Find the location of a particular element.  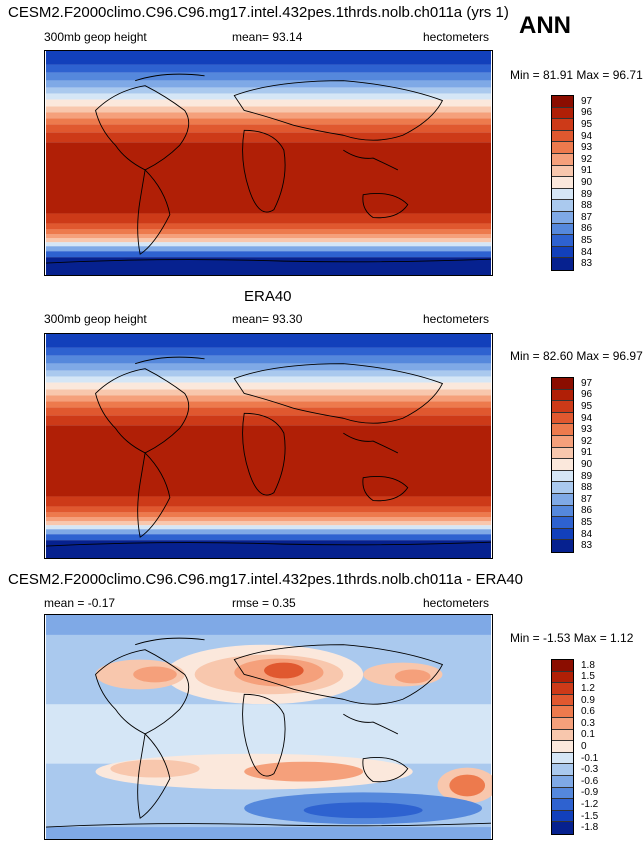

panel3-colorbar is located at coordinates (562, 747).